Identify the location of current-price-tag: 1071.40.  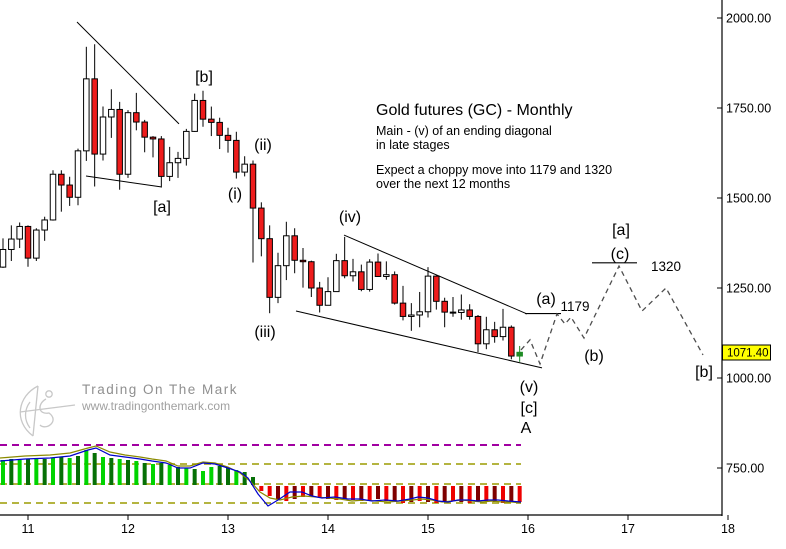
(746, 352).